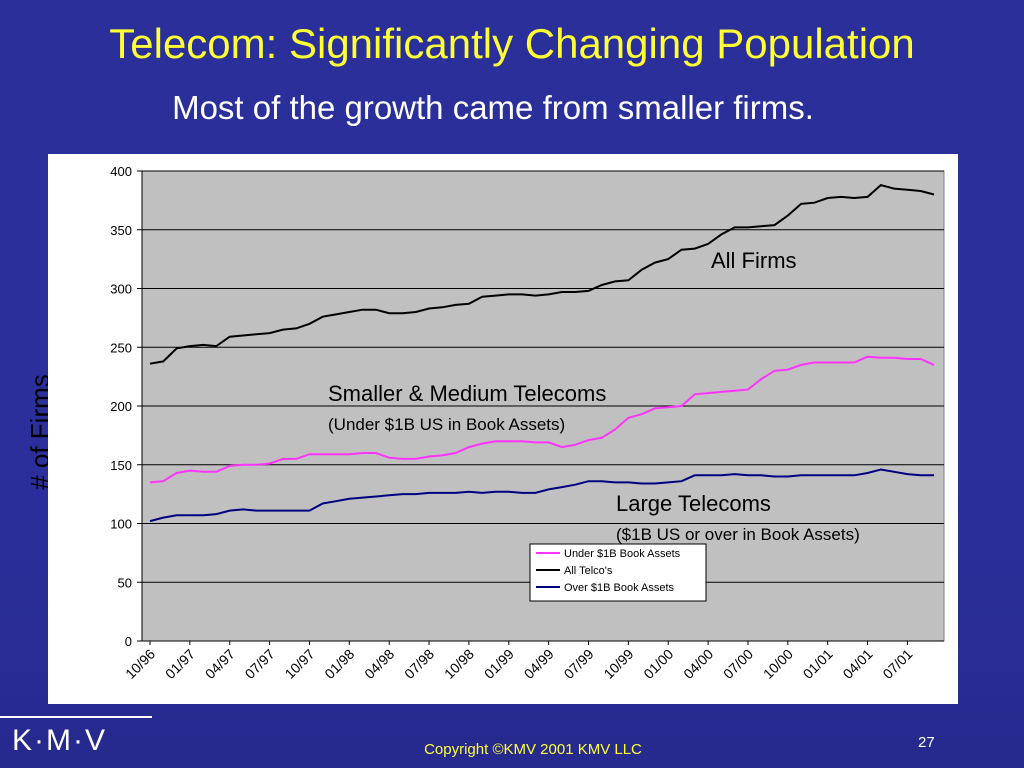 This screenshot has height=768, width=1024. I want to click on x-tick-label: 01/98, so click(339, 664).